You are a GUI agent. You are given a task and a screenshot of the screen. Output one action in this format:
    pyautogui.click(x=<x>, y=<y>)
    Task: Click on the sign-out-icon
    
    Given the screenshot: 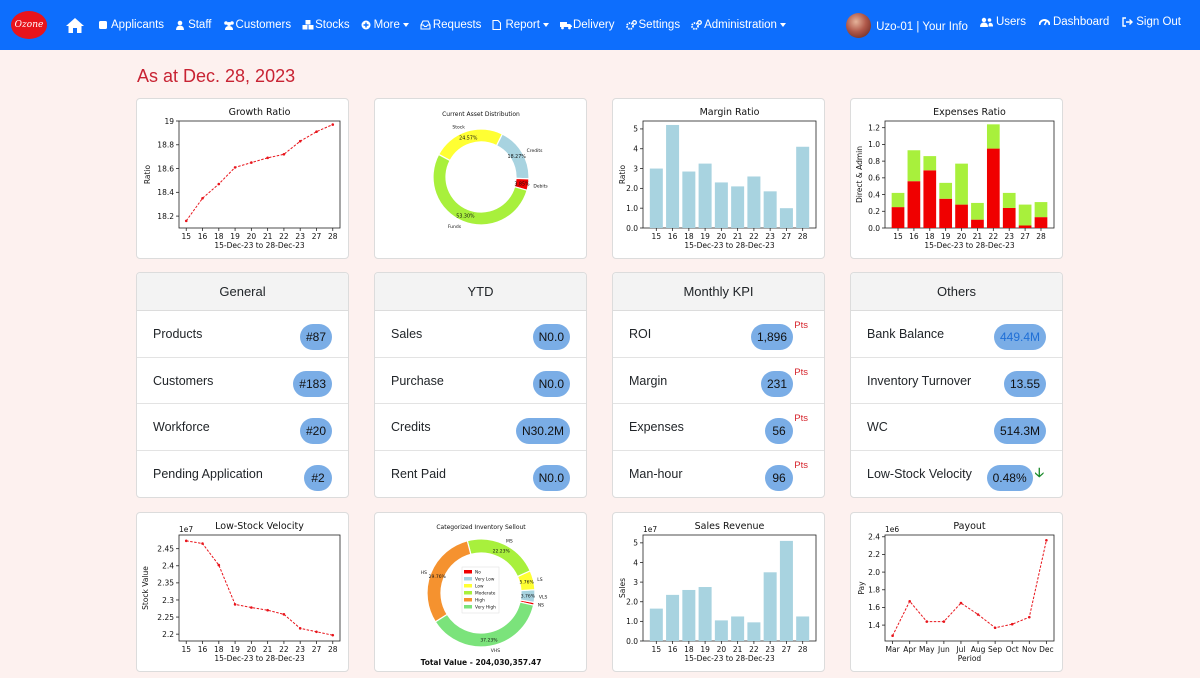 What is the action you would take?
    pyautogui.click(x=1128, y=22)
    